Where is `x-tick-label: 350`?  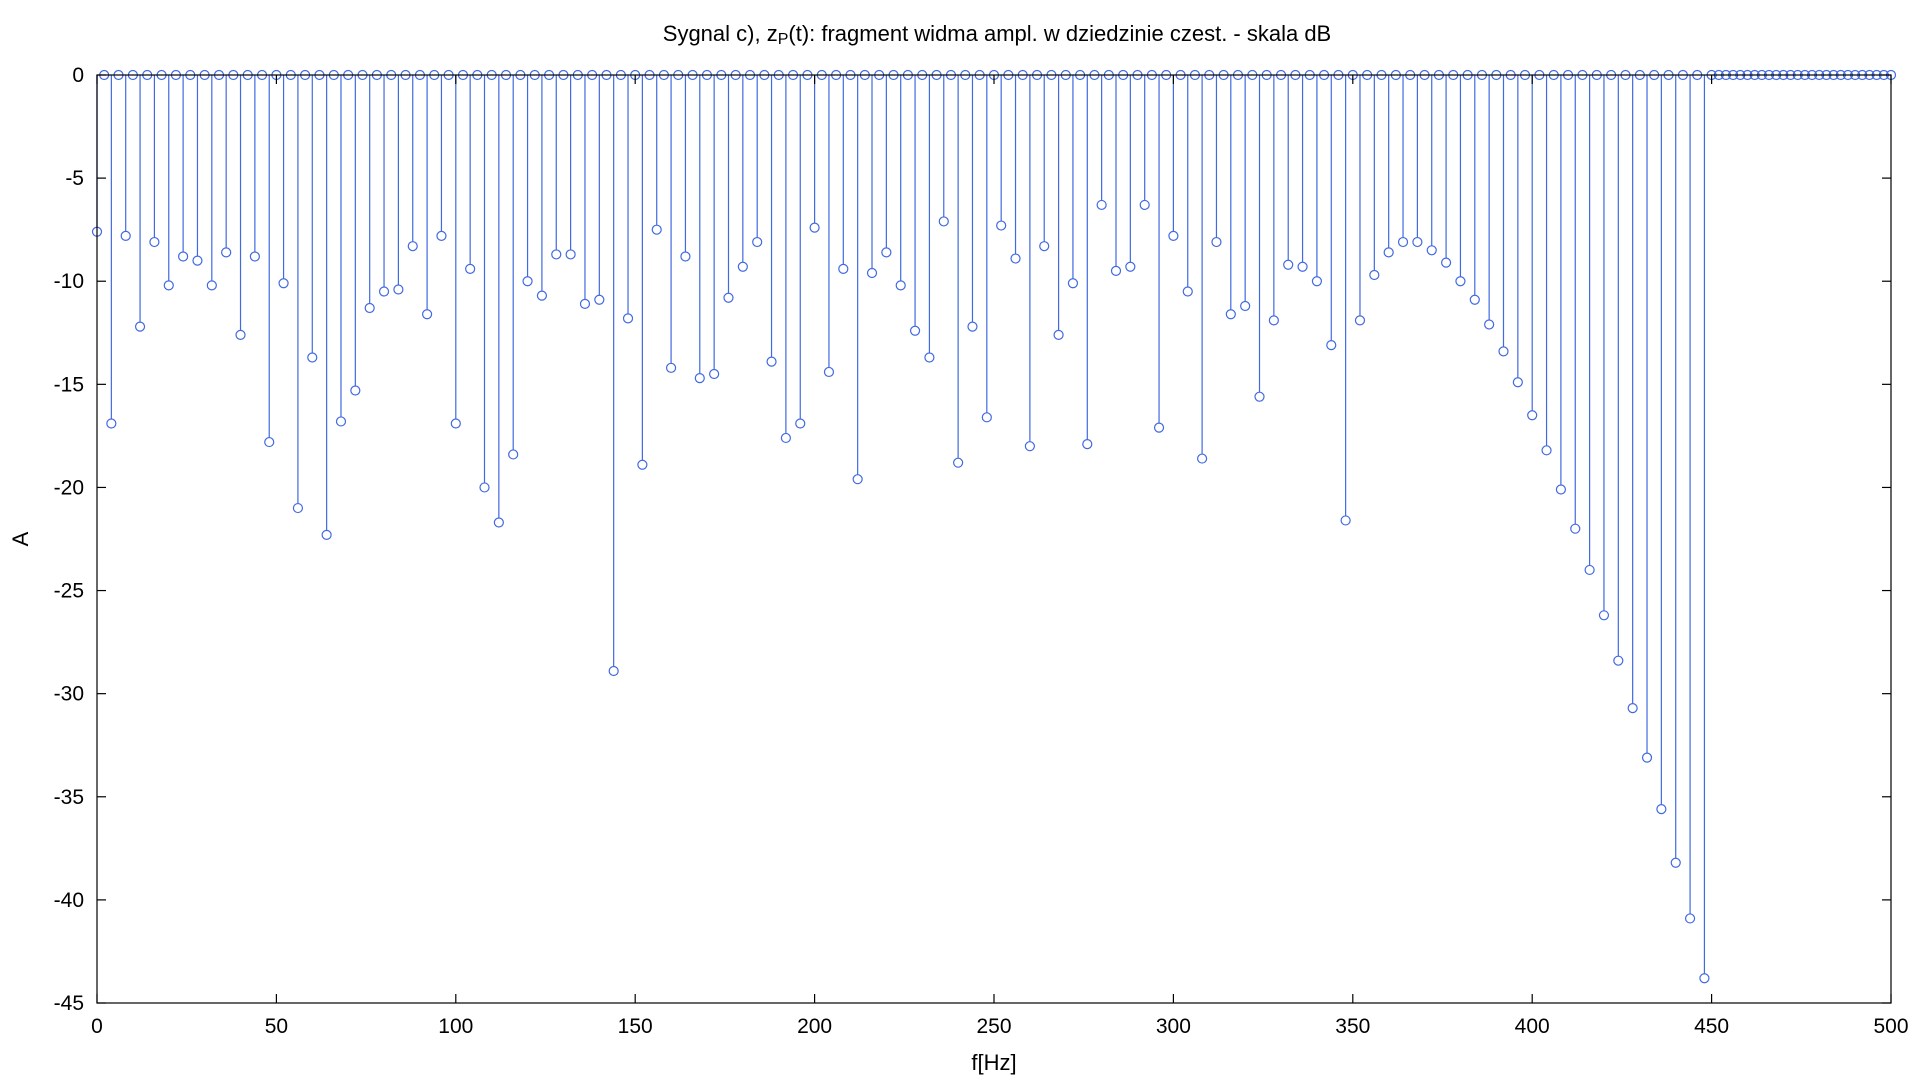 x-tick-label: 350 is located at coordinates (1352, 1026).